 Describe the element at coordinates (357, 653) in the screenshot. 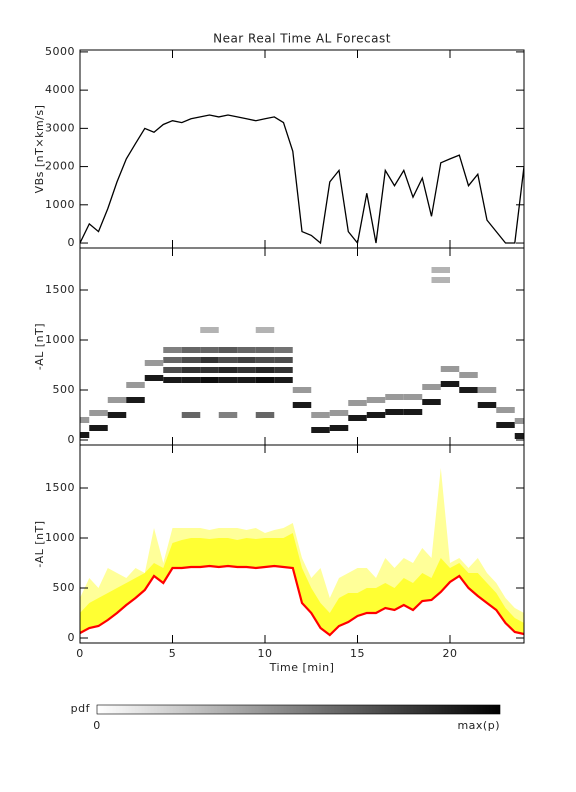

I see `x-tick-label: 15` at that location.